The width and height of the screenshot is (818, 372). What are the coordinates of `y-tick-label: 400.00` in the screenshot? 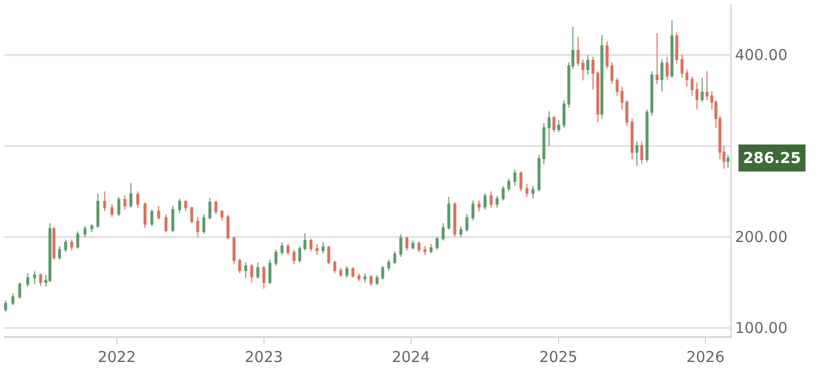 It's located at (761, 55).